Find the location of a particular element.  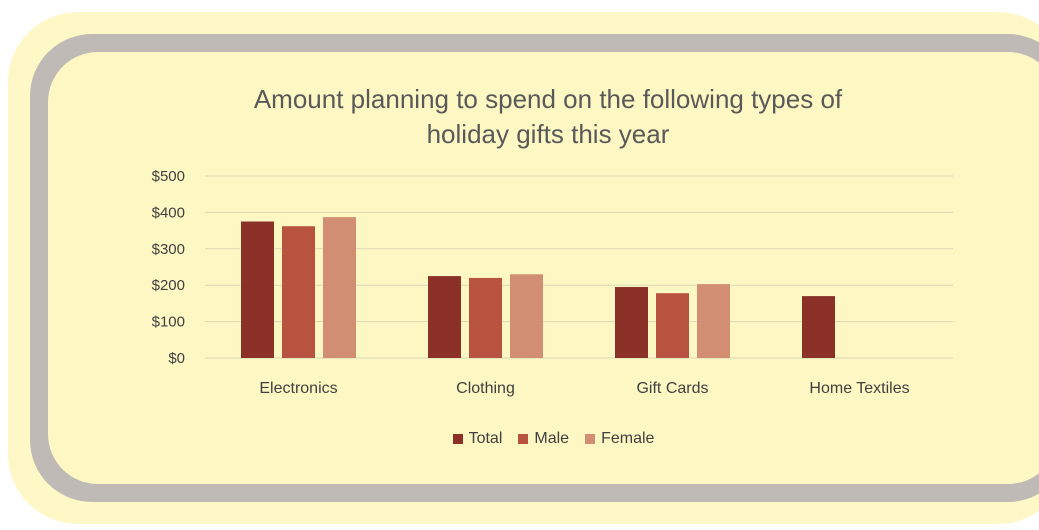

x-category-label: Clothing is located at coordinates (485, 388).